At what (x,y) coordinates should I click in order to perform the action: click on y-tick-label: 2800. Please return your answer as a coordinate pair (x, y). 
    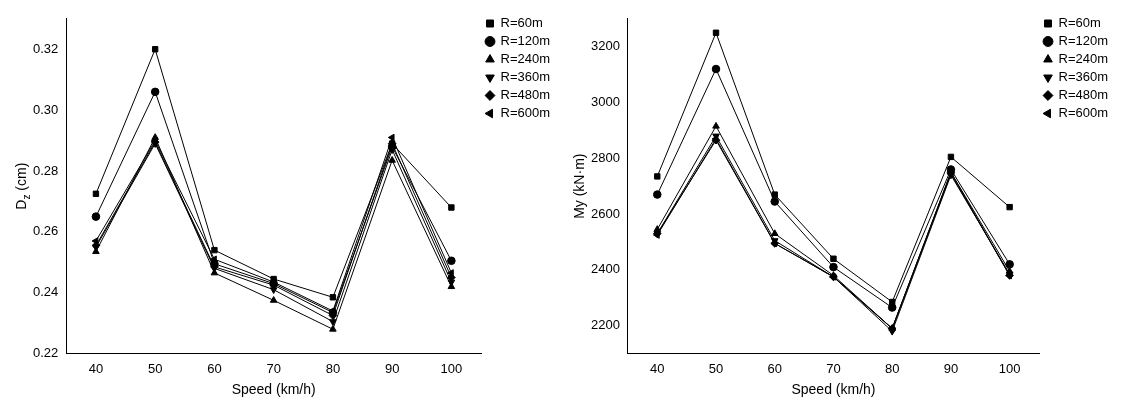
    Looking at the image, I should click on (605, 157).